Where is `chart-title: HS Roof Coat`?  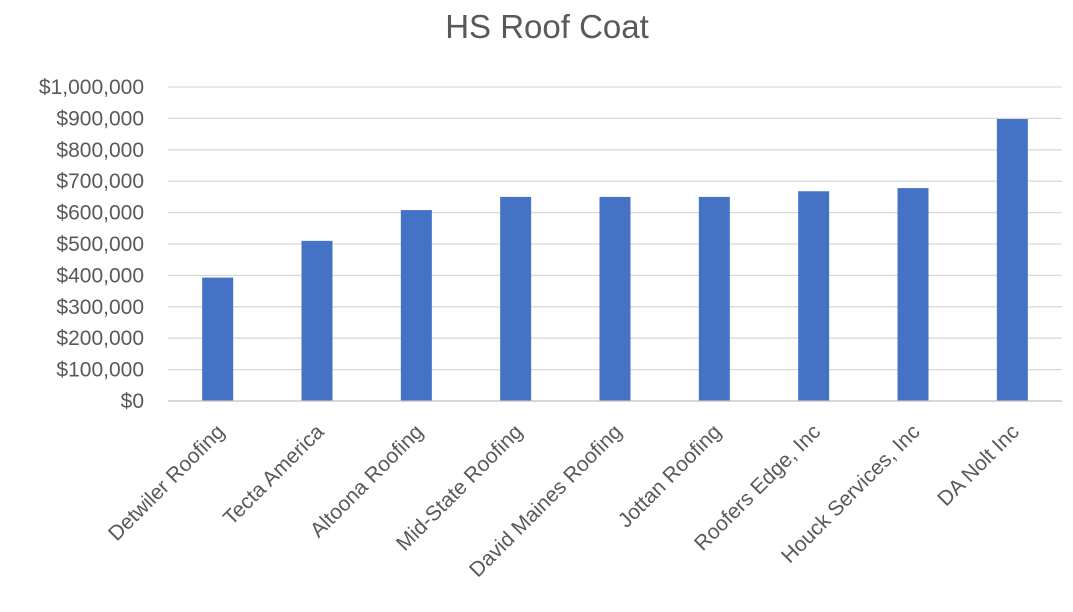 chart-title: HS Roof Coat is located at coordinates (547, 26).